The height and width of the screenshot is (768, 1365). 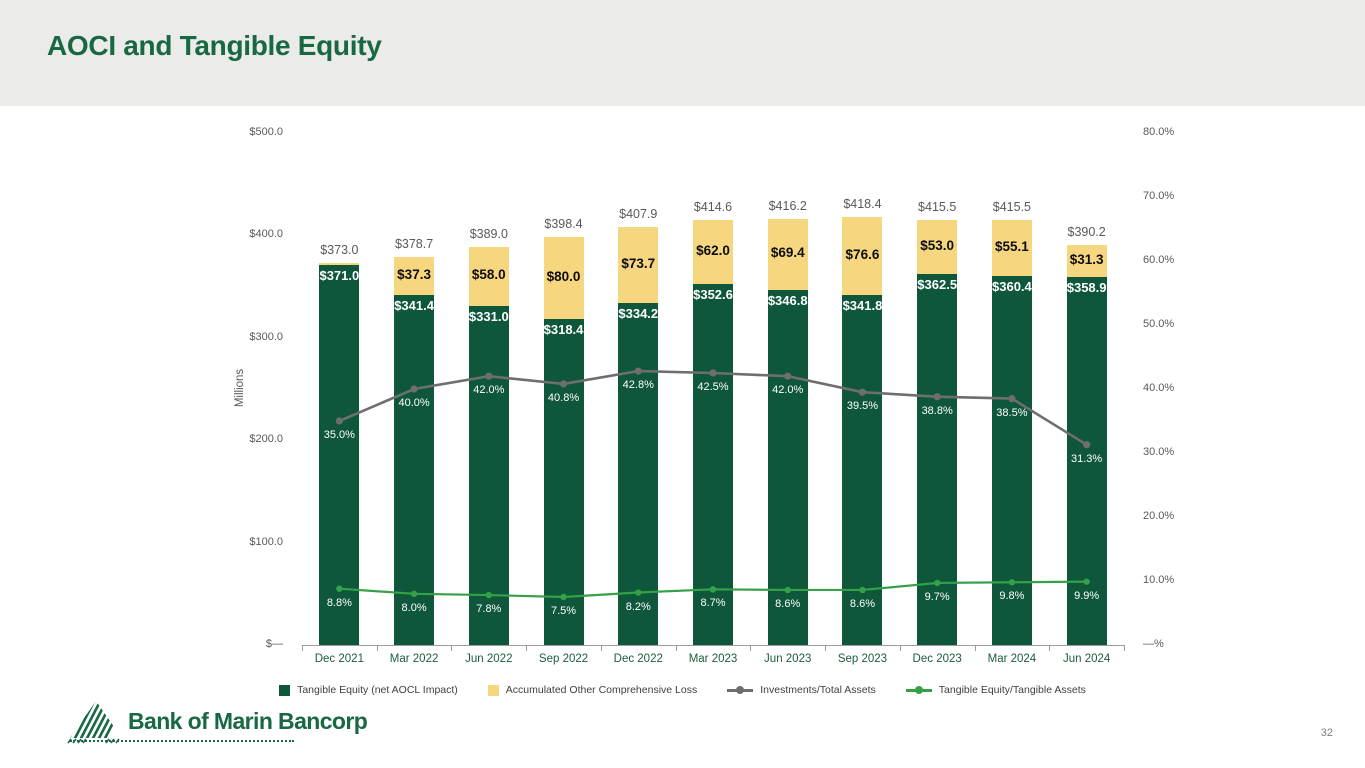 What do you see at coordinates (713, 645) in the screenshot?
I see `x-axis-line` at bounding box center [713, 645].